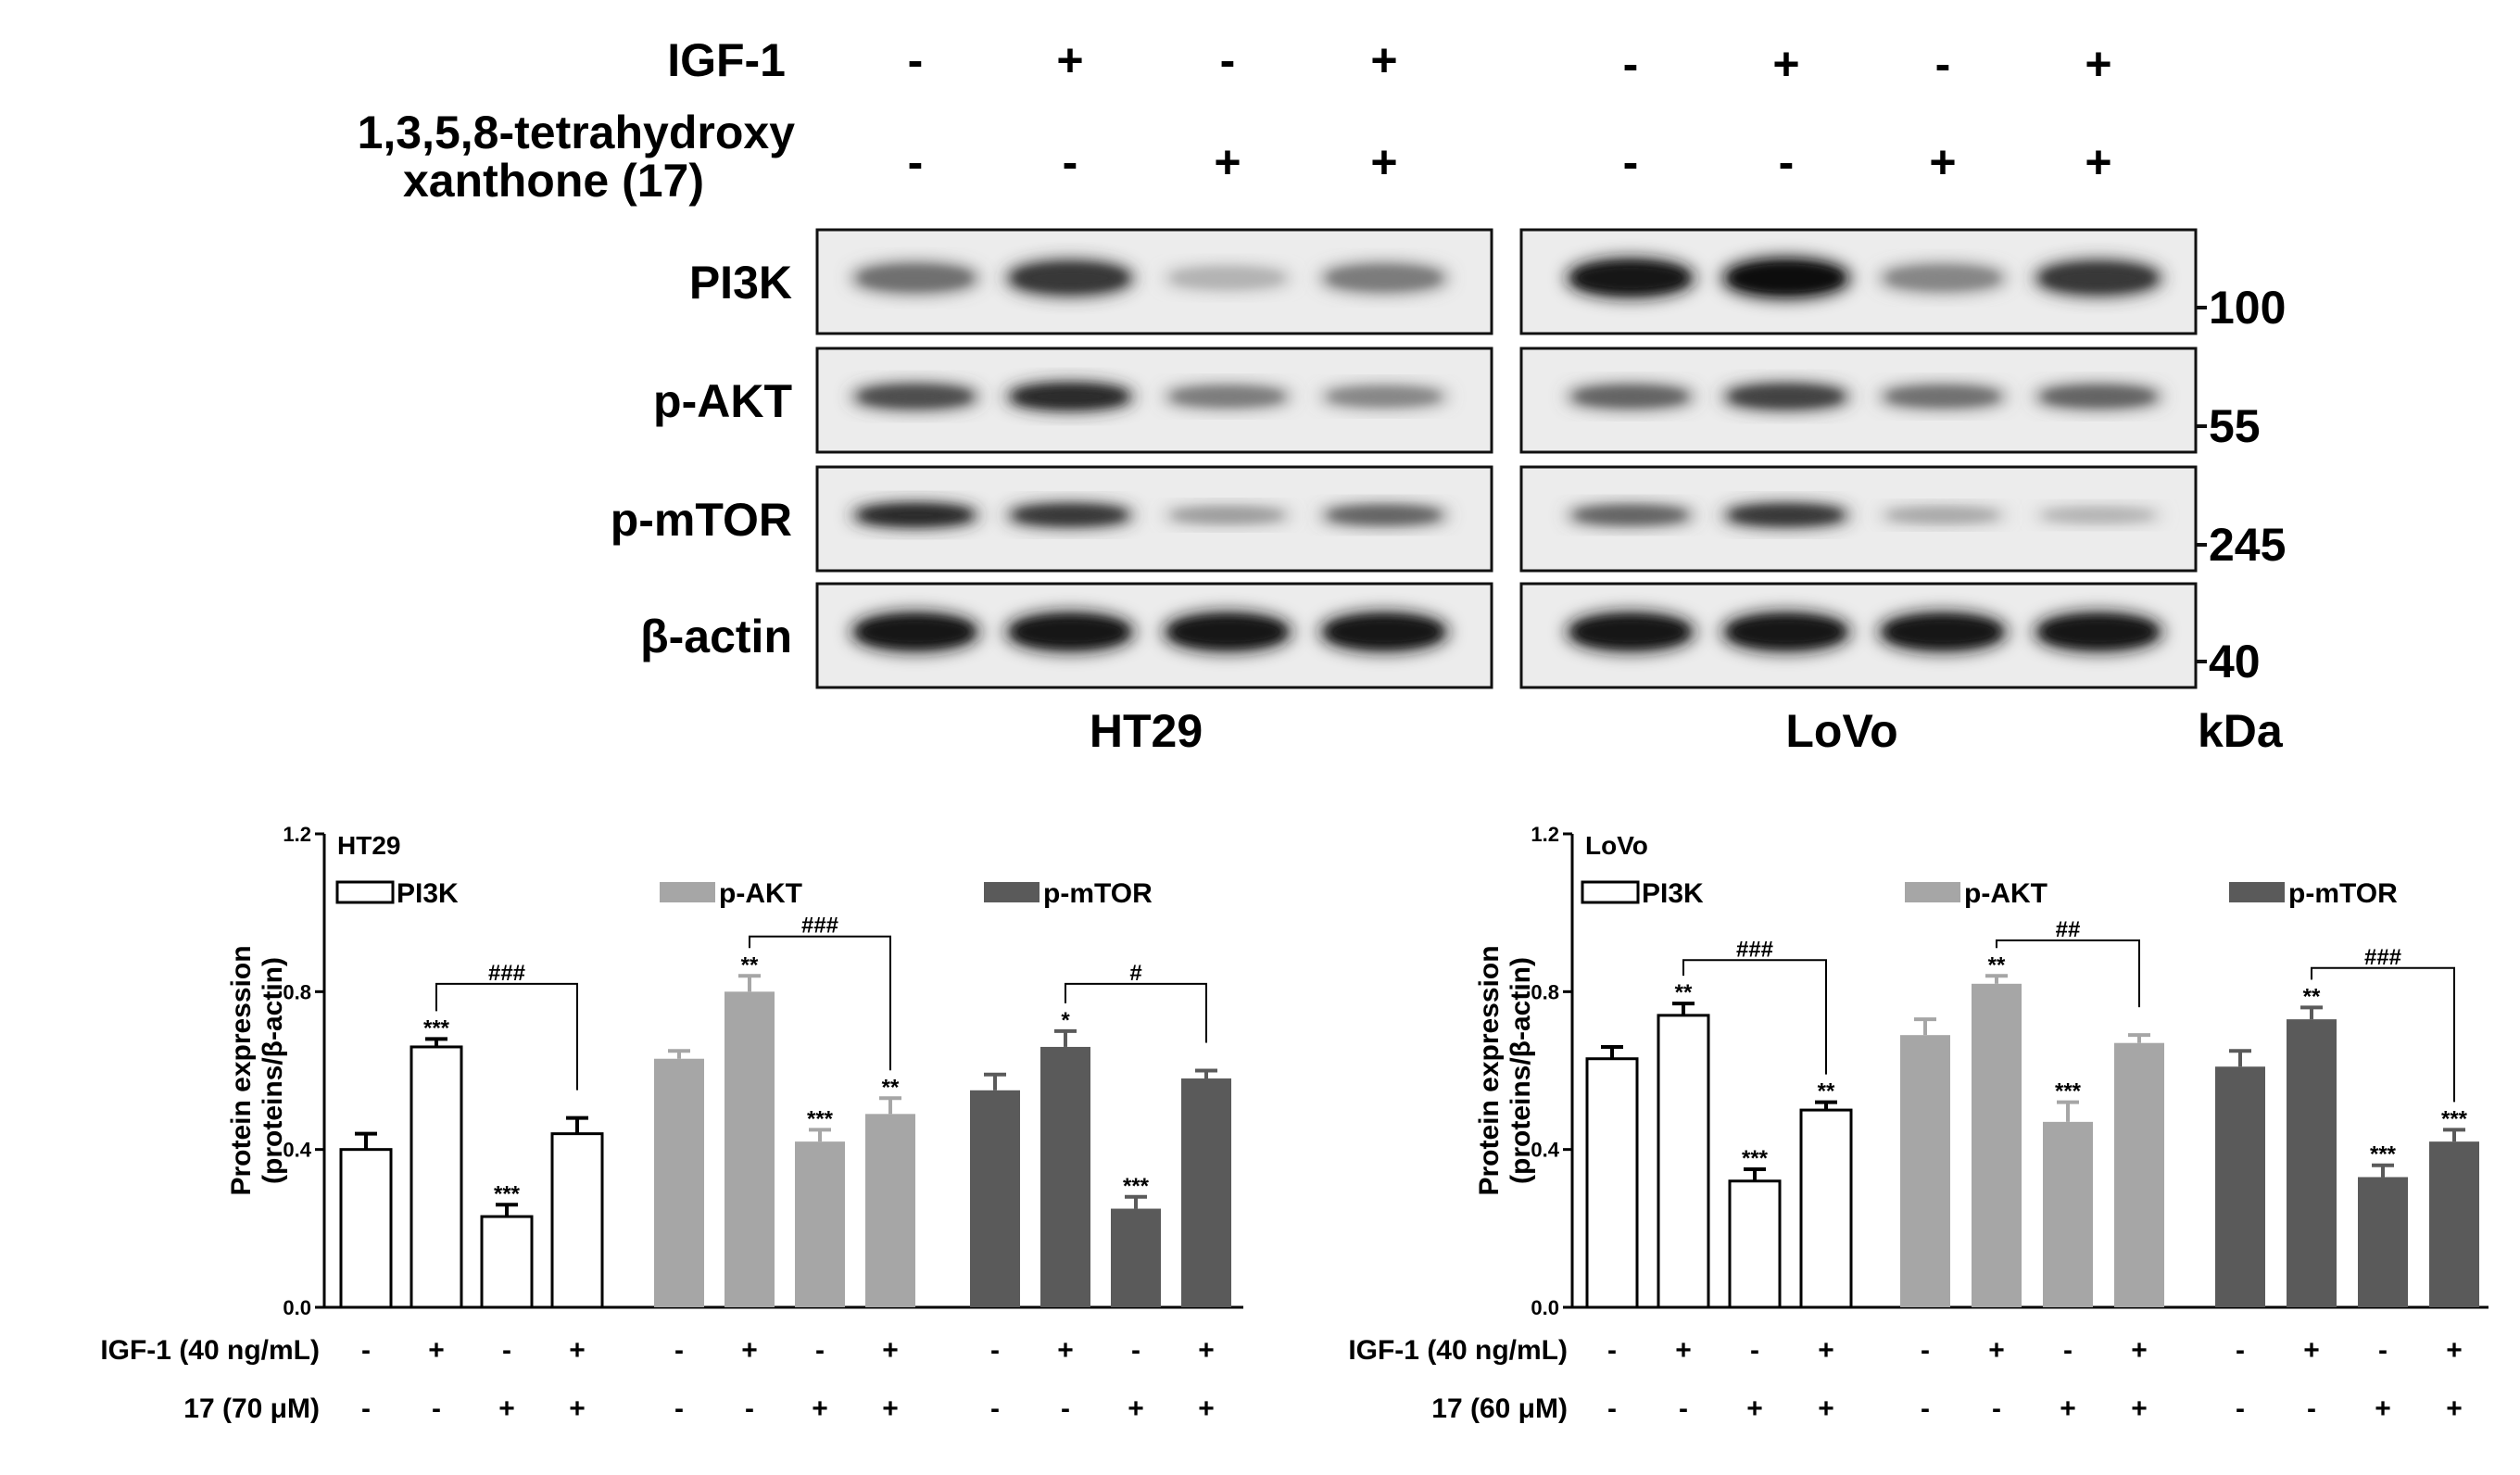  Describe the element at coordinates (577, 132) in the screenshot. I see `treatment-xanthone-label-line1: 1,3,5,8-tetrahydroxy` at that location.